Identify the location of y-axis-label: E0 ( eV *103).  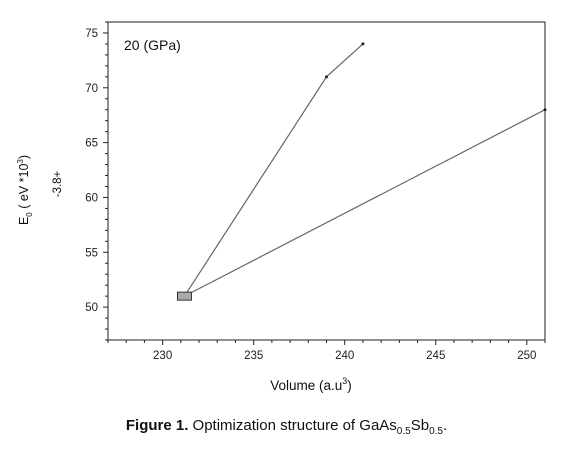
(25, 190).